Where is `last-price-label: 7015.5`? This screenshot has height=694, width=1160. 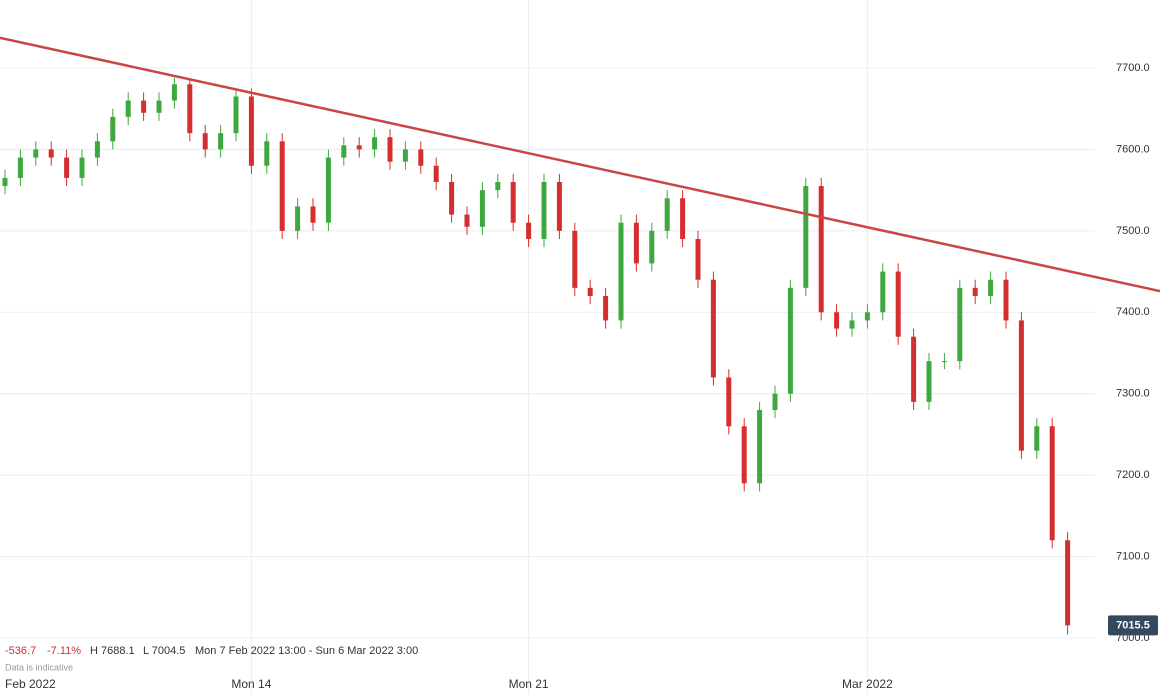
last-price-label: 7015.5 is located at coordinates (1133, 625).